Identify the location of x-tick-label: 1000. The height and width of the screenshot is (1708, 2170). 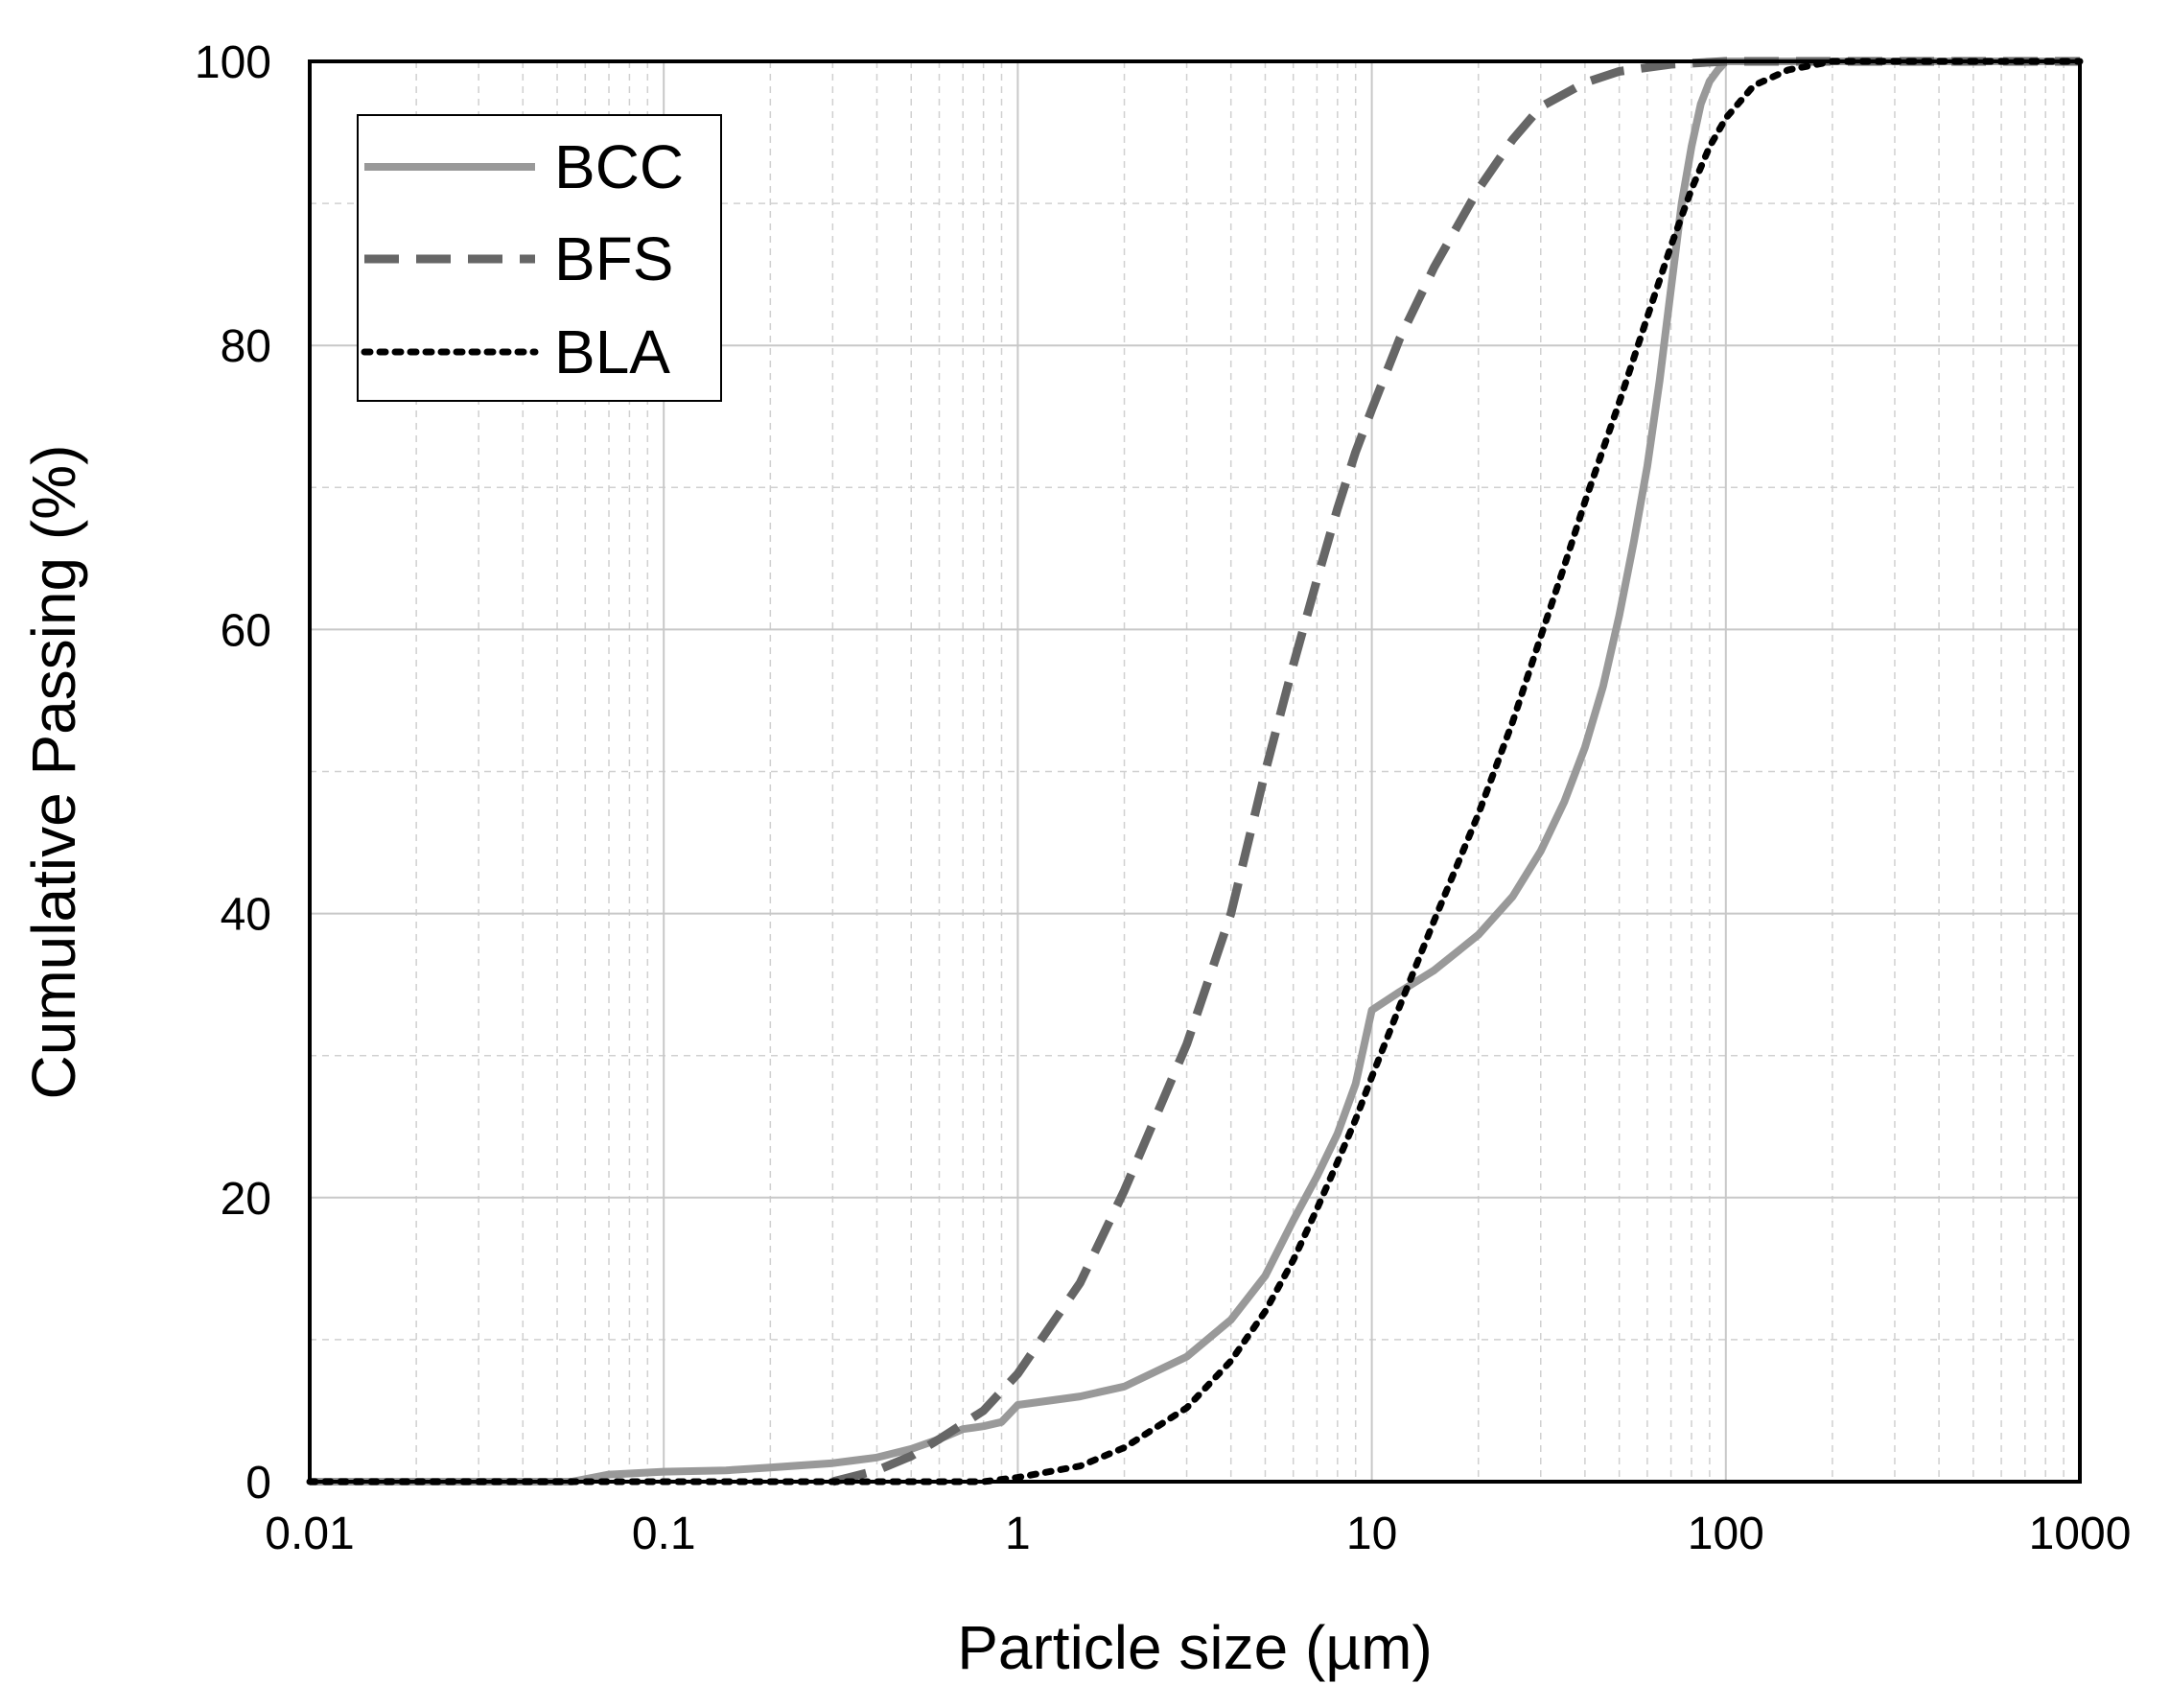
(2080, 1534).